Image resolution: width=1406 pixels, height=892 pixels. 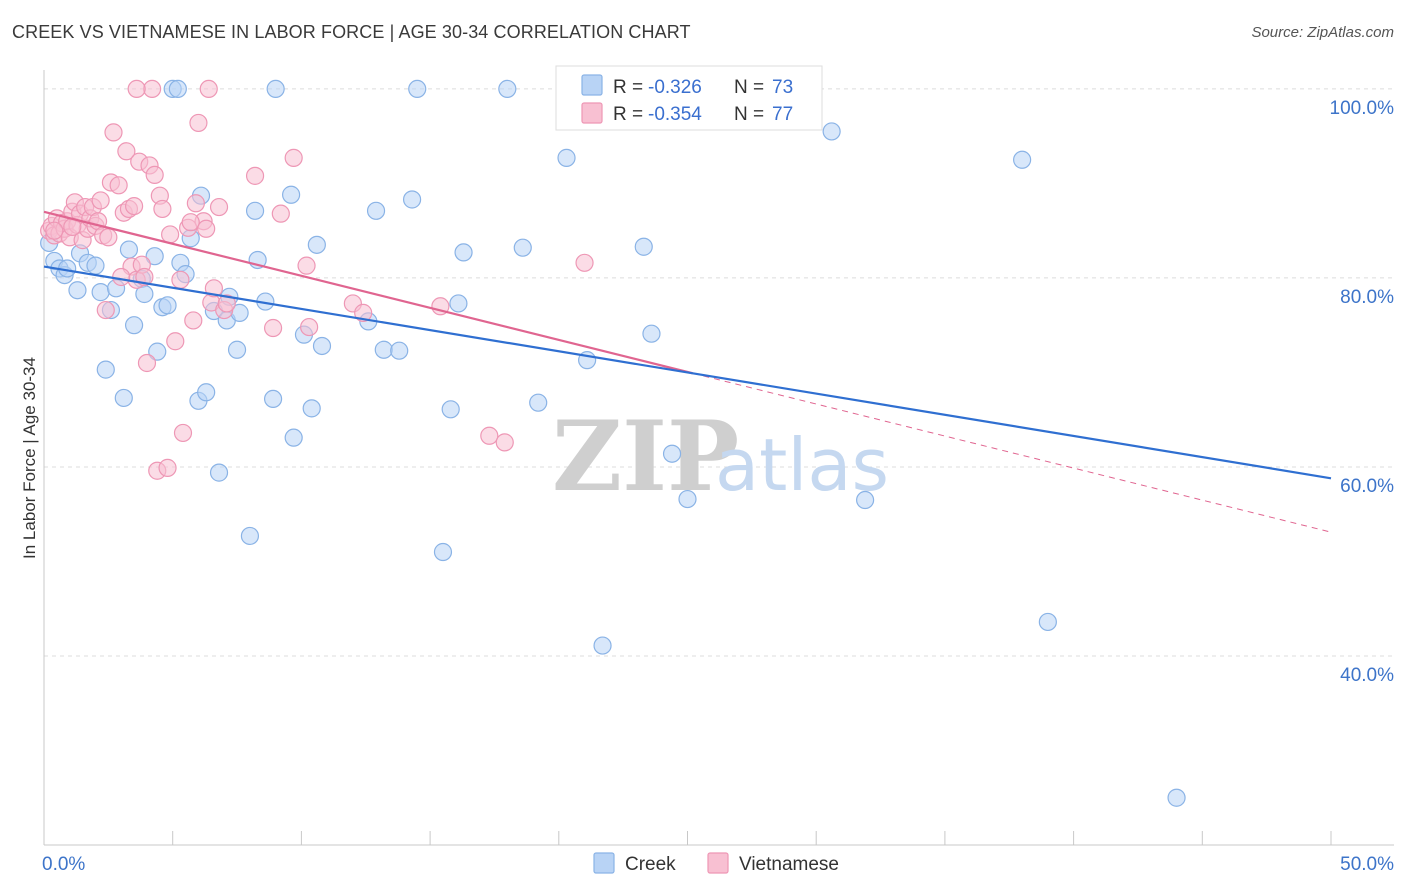 I want to click on bottom-legend-vietnamese-swatch, so click(x=718, y=863).